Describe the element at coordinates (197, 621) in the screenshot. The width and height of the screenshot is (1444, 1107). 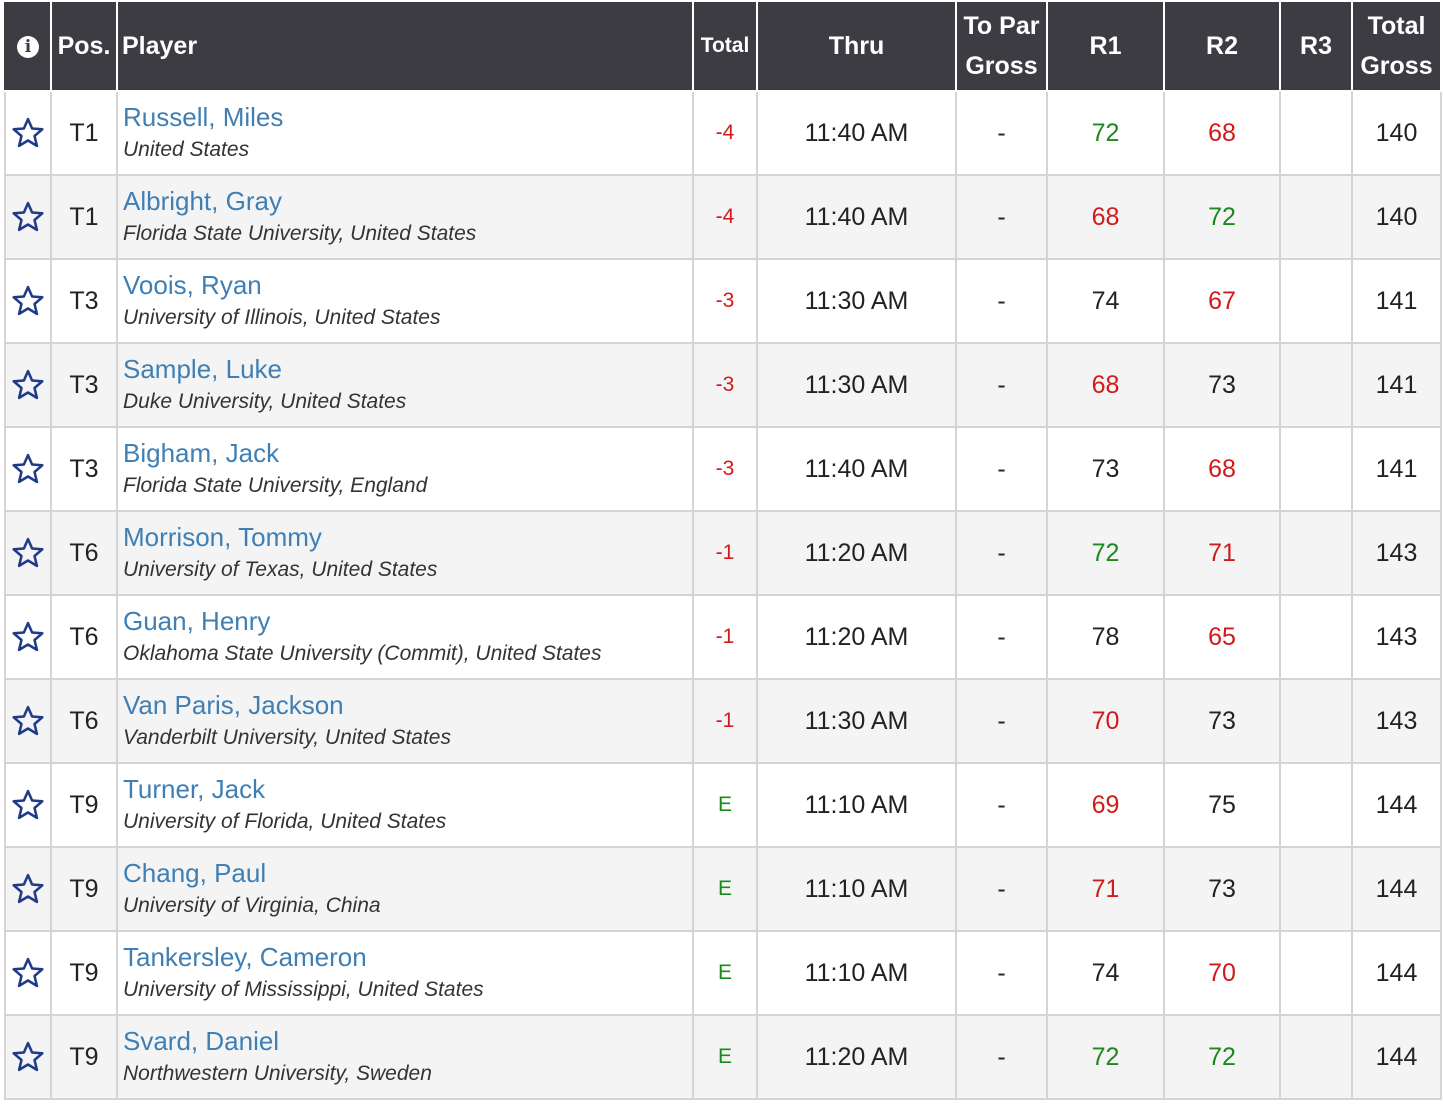
I see `player-name-link: Guan, Henry` at that location.